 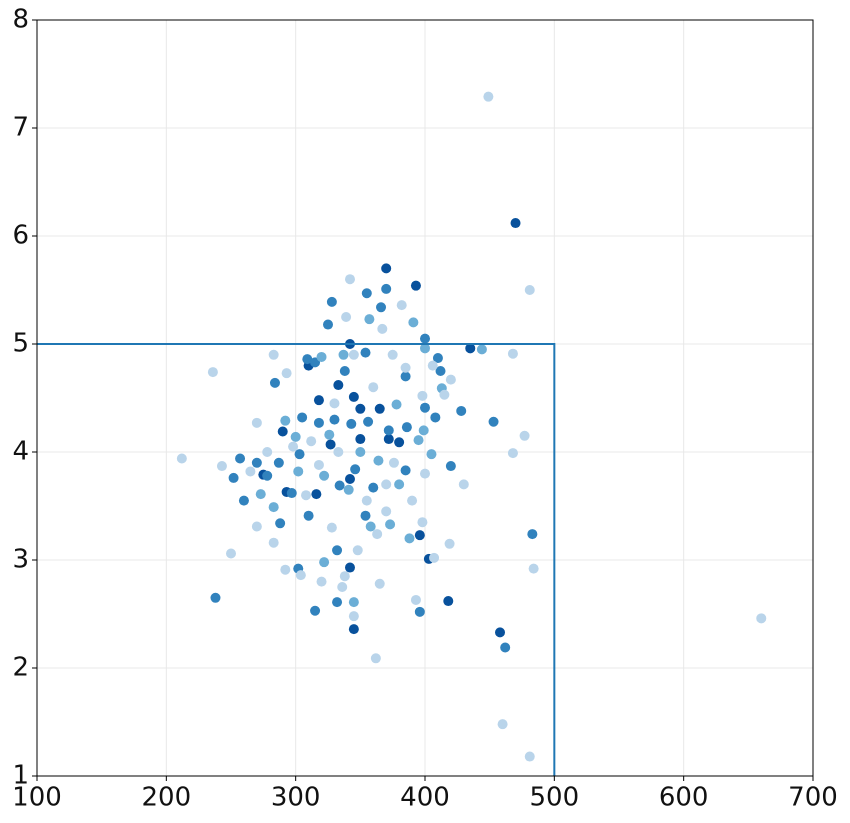 What do you see at coordinates (296, 798) in the screenshot?
I see `x-tick-label: 300` at bounding box center [296, 798].